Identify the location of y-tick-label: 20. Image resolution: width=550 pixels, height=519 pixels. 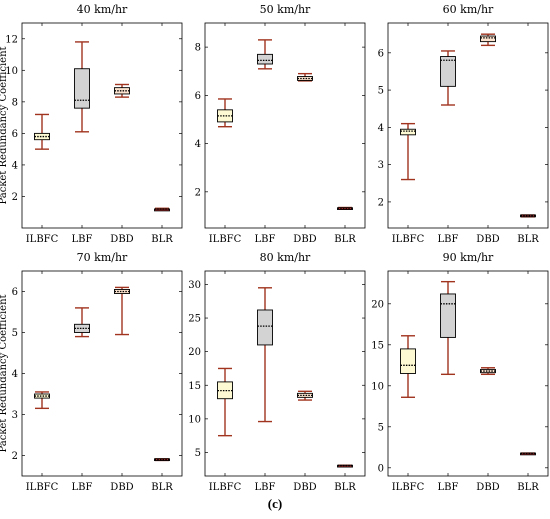
(377, 304).